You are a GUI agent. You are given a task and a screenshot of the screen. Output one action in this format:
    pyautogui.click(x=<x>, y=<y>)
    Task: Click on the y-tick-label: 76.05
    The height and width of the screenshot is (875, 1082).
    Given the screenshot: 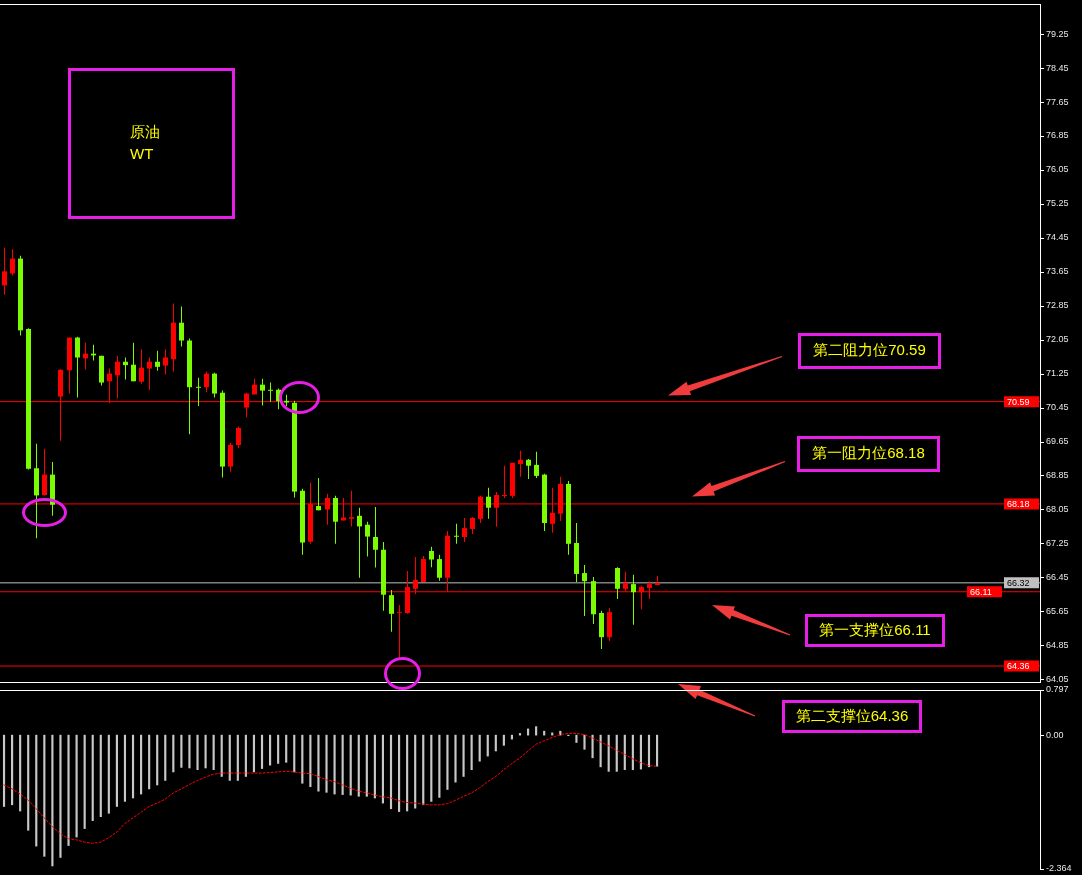 What is the action you would take?
    pyautogui.click(x=1057, y=169)
    